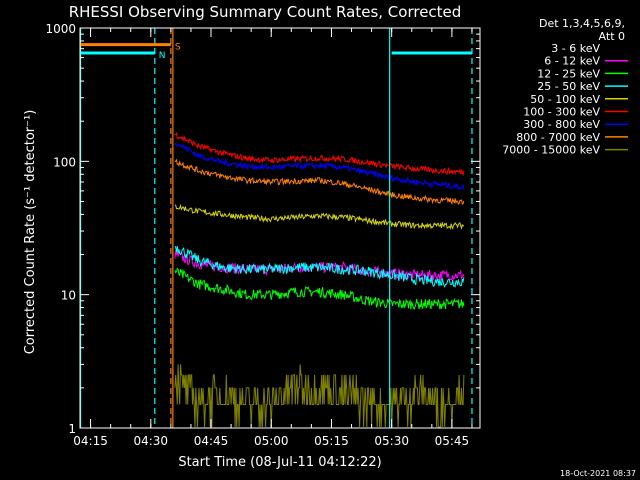 The image size is (640, 480). I want to click on legend-label-8: 7000 - 15000 keV, so click(551, 150).